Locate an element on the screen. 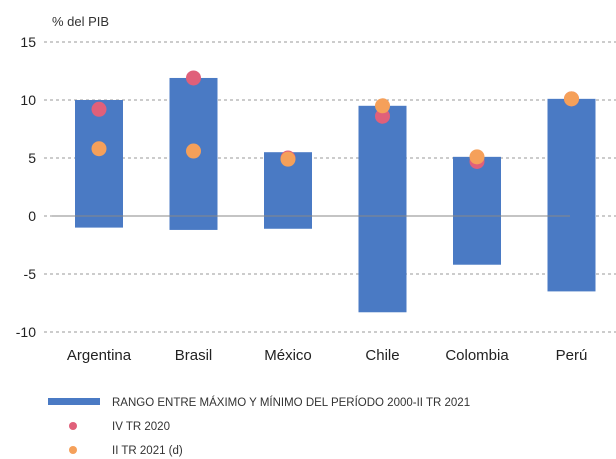 The height and width of the screenshot is (459, 616). legend-label-ii-tr-2021: II TR 2021 (d) is located at coordinates (147, 451).